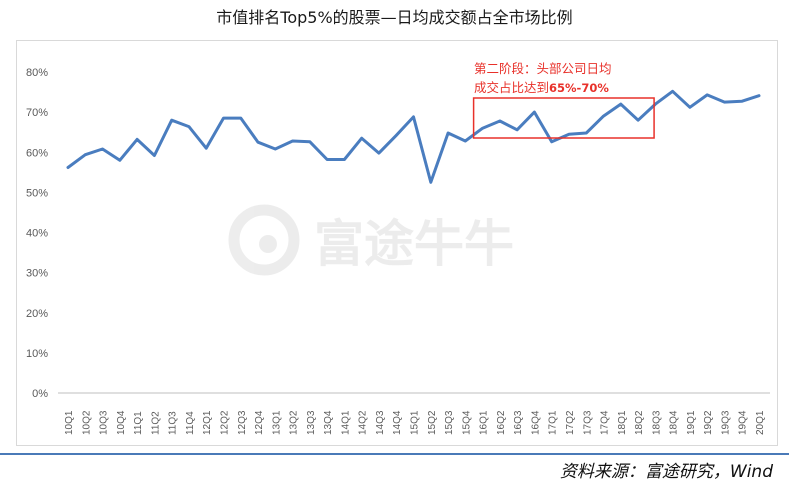 This screenshot has width=789, height=485. What do you see at coordinates (570, 422) in the screenshot?
I see `x-tick-label: 17Q2` at bounding box center [570, 422].